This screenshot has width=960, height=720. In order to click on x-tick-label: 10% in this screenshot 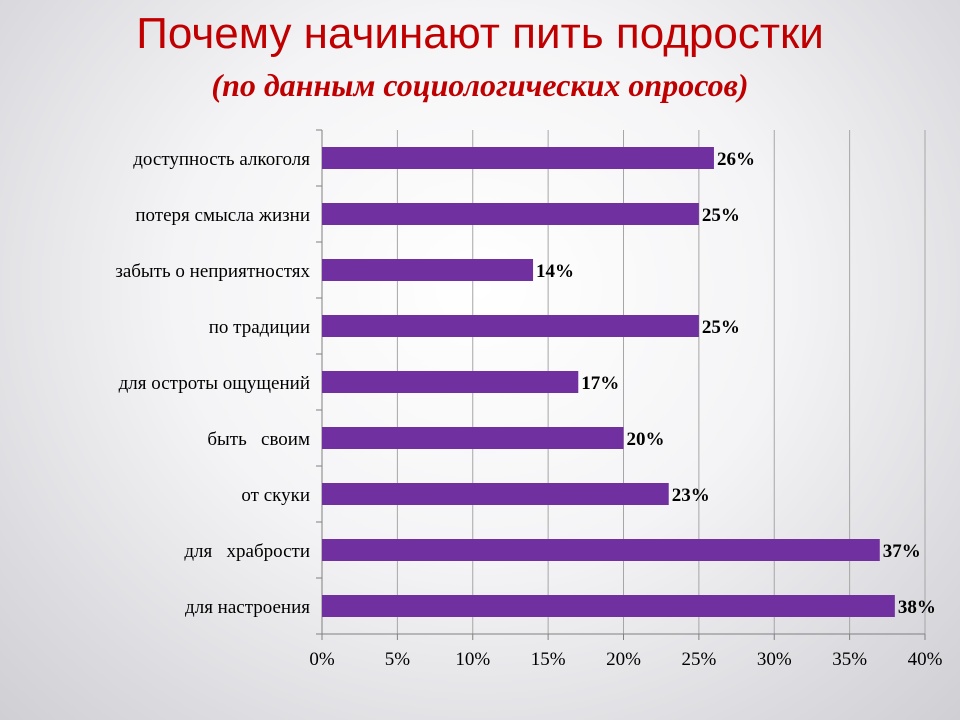, I will do `click(472, 659)`.